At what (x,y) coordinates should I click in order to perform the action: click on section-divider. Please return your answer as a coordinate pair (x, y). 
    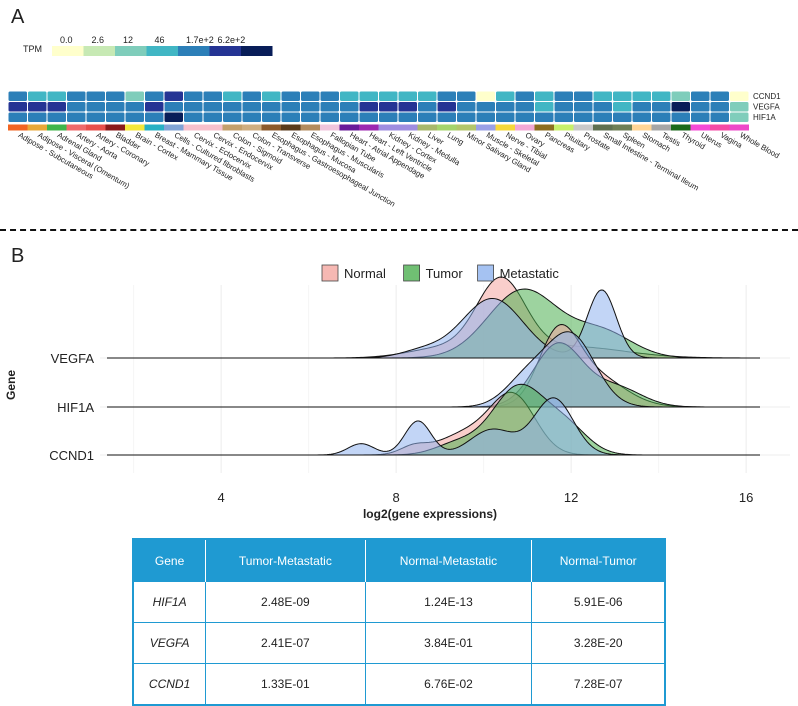
    Looking at the image, I should click on (399, 230).